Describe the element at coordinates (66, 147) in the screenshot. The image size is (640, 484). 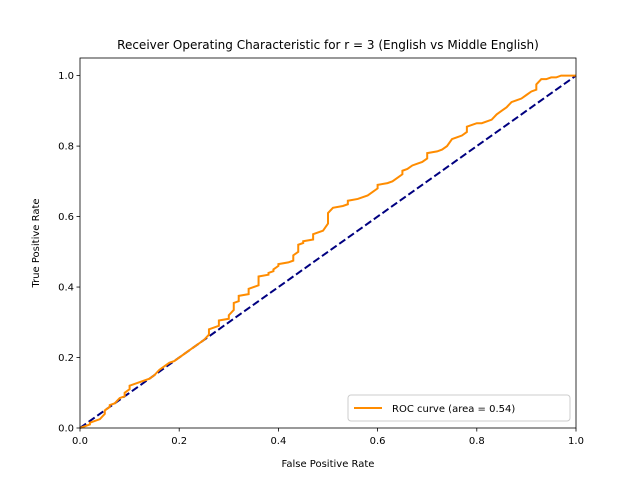
I see `y-tick-label: 0.8` at that location.